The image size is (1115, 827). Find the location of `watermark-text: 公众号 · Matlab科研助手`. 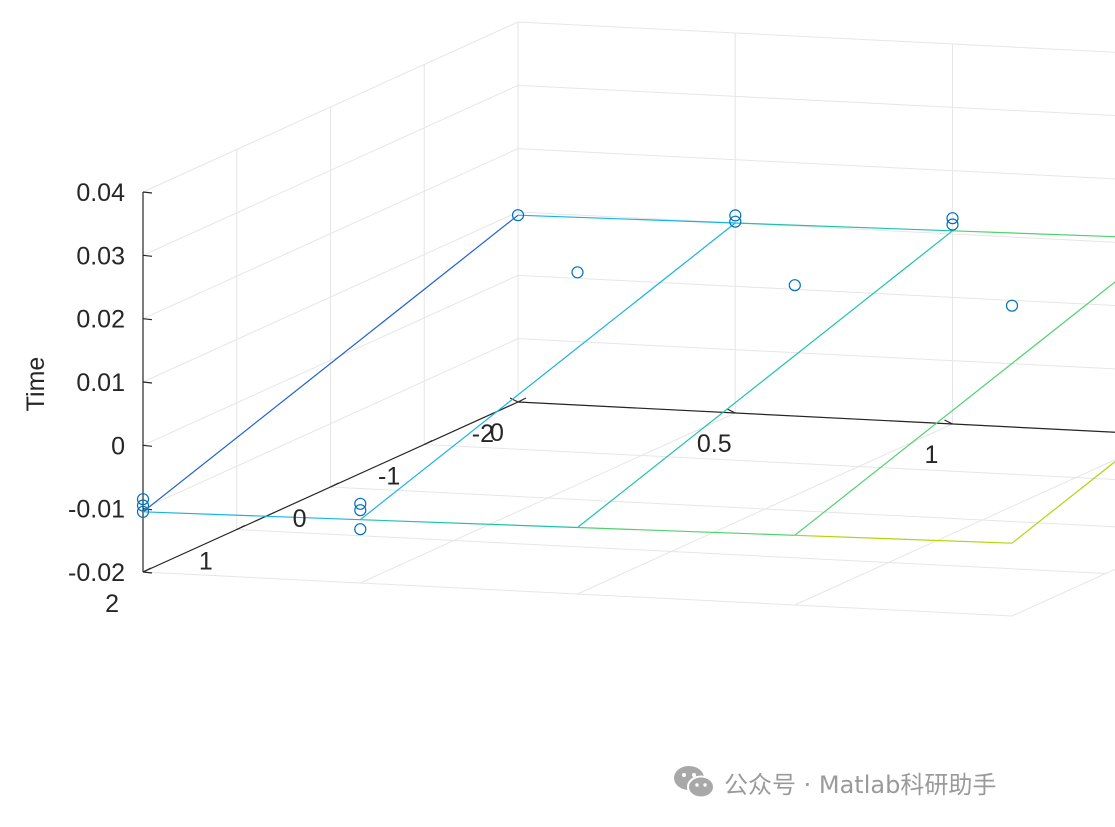

watermark-text: 公众号 · Matlab科研助手 is located at coordinates (860, 784).